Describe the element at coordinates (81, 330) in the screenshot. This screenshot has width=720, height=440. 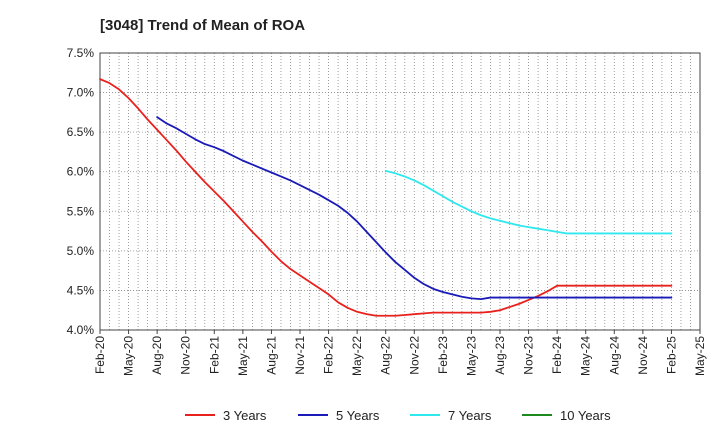
I see `y-tick-label: 4.0%` at that location.